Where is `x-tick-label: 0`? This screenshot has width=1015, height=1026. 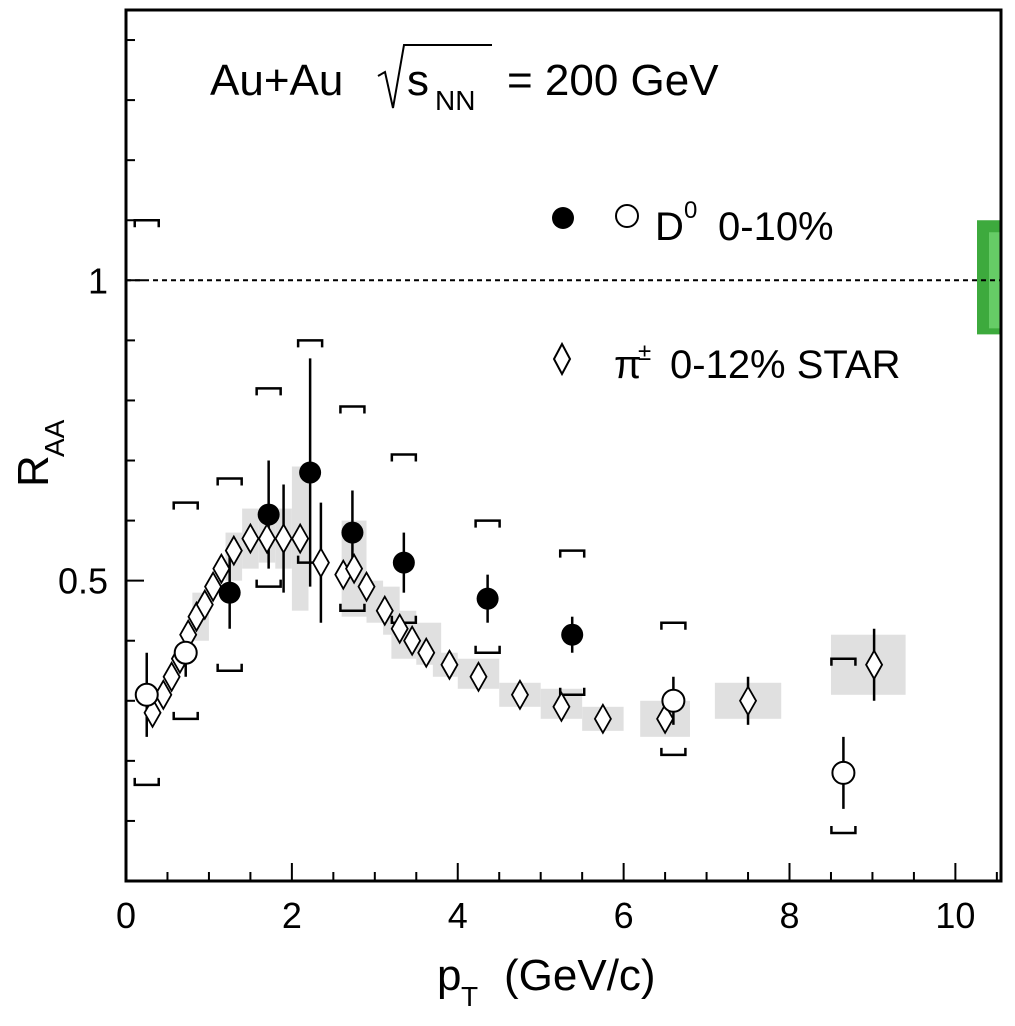
x-tick-label: 0 is located at coordinates (126, 915).